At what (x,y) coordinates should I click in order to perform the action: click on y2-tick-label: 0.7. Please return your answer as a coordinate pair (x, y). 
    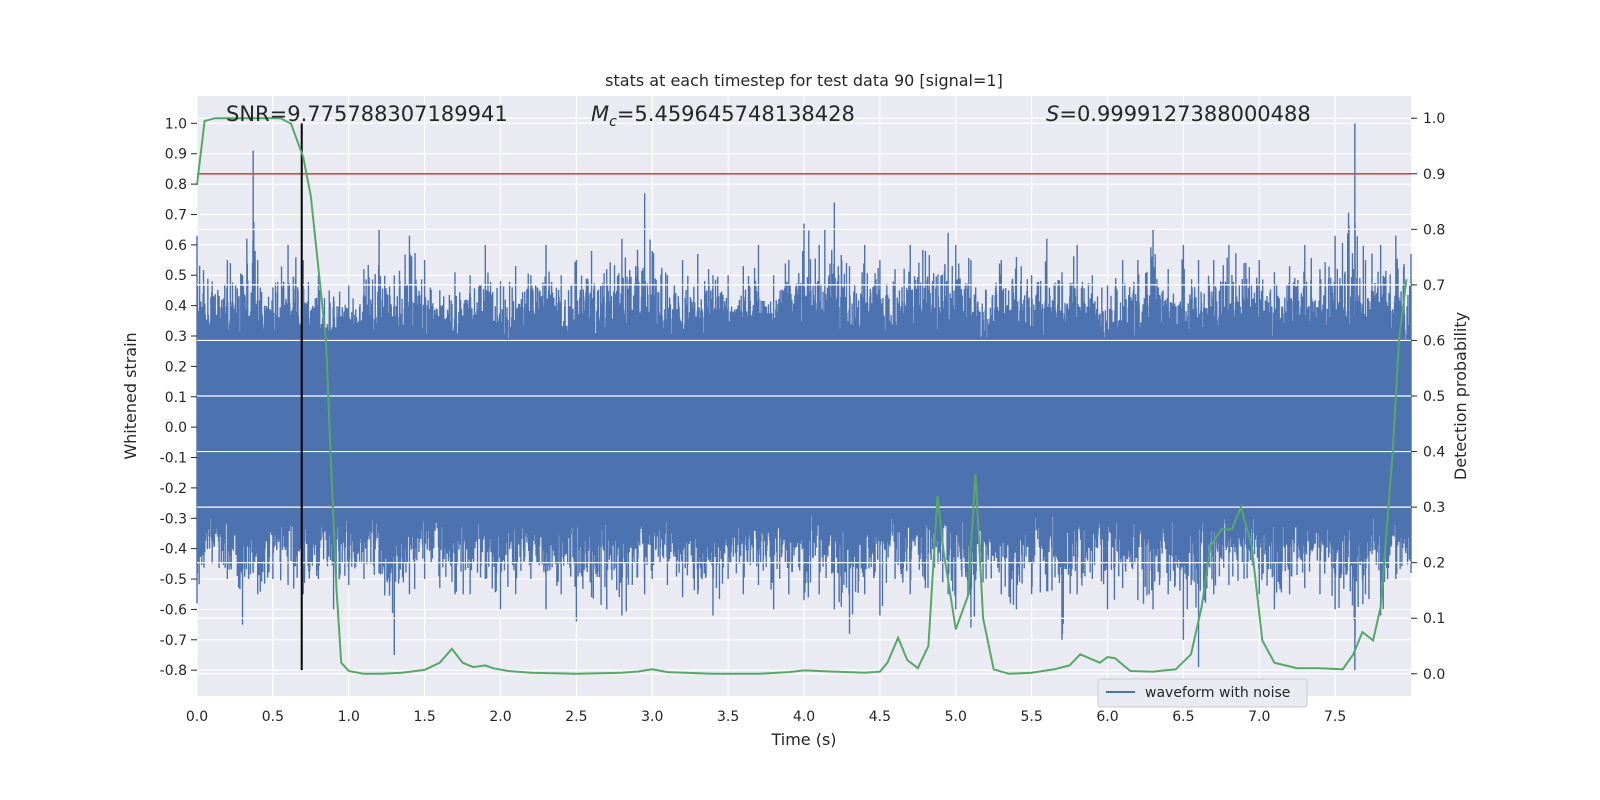
    Looking at the image, I should click on (1434, 286).